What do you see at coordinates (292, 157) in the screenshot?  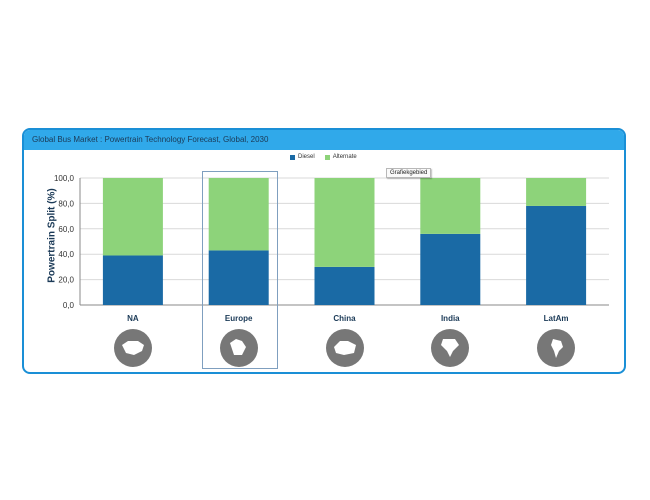 I see `legend-swatch-diesel` at bounding box center [292, 157].